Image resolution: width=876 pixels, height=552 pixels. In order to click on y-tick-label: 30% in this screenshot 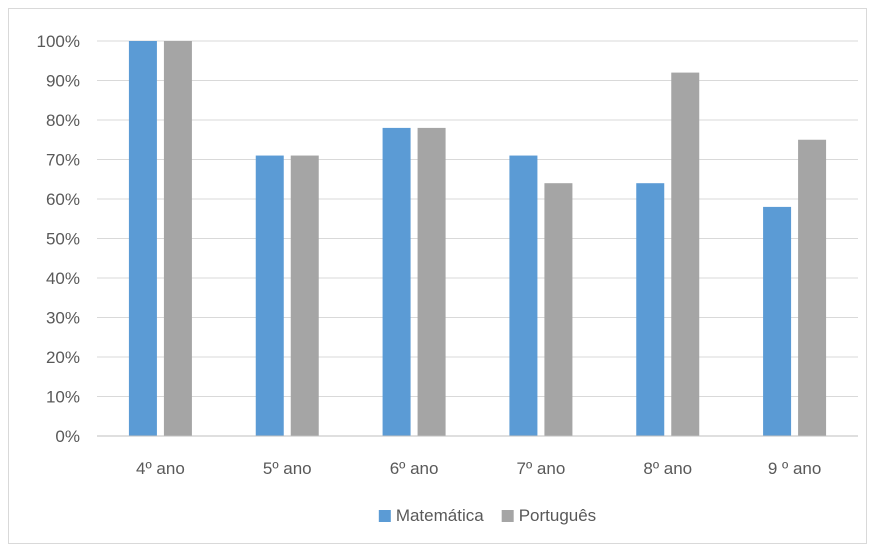, I will do `click(63, 318)`.